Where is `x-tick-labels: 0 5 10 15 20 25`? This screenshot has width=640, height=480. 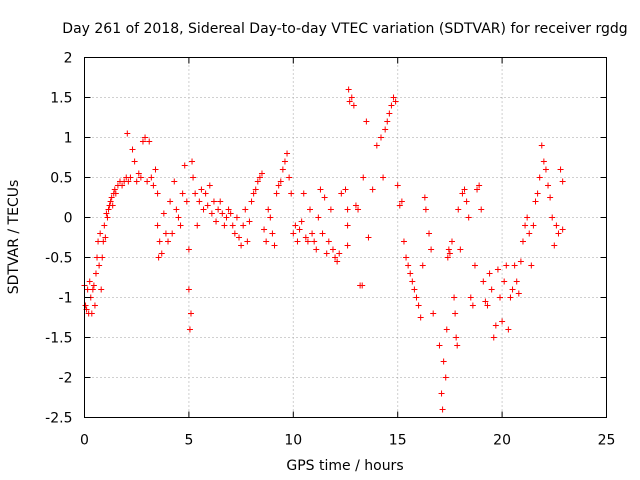 x-tick-labels: 0 5 10 15 20 25 is located at coordinates (347, 441).